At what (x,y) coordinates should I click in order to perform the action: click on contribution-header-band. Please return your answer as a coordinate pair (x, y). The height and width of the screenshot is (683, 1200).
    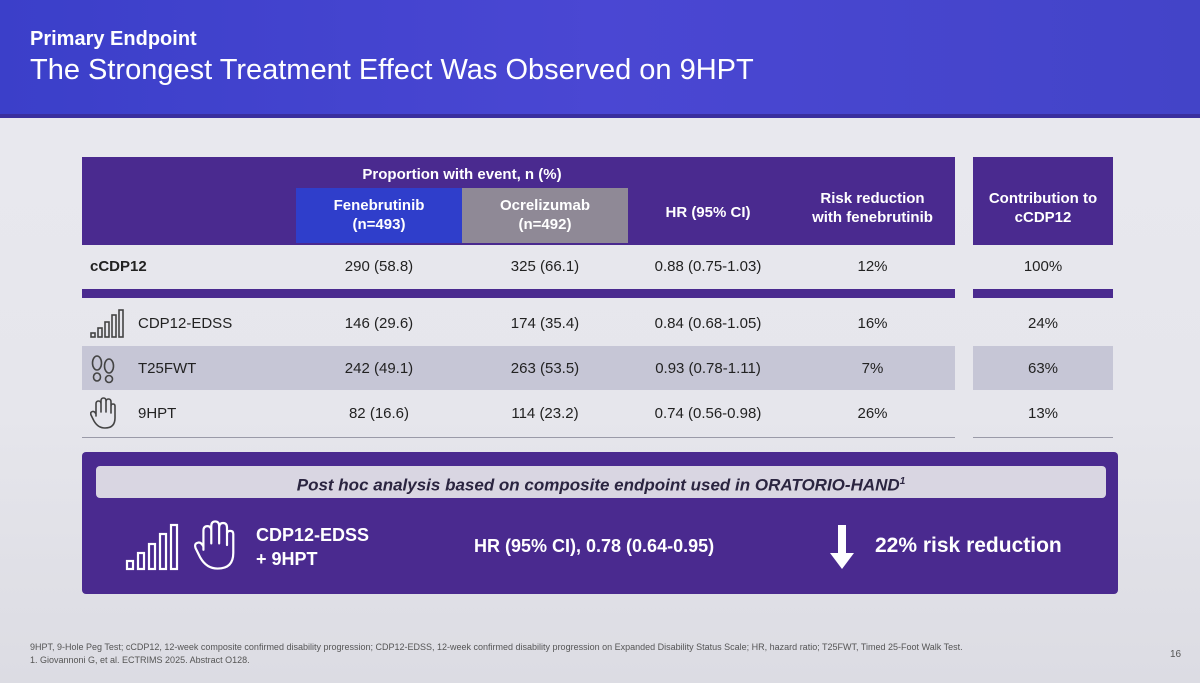
    Looking at the image, I should click on (1043, 201).